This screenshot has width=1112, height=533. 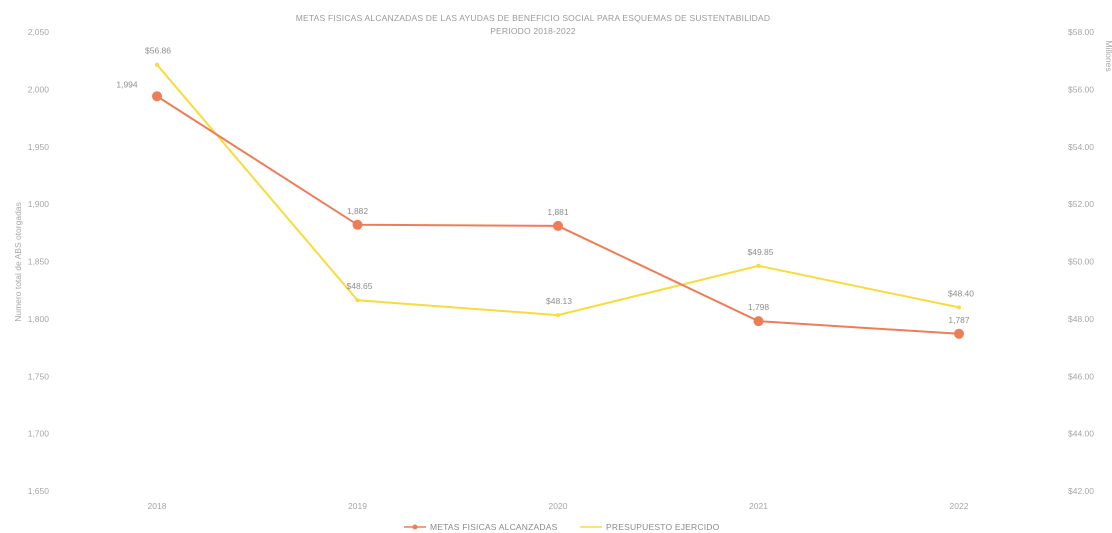 I want to click on x-tick-label: 2020, so click(x=558, y=506).